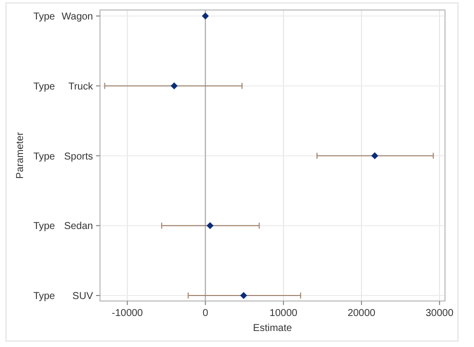  Describe the element at coordinates (272, 328) in the screenshot. I see `x-axis-title: Estimate` at that location.